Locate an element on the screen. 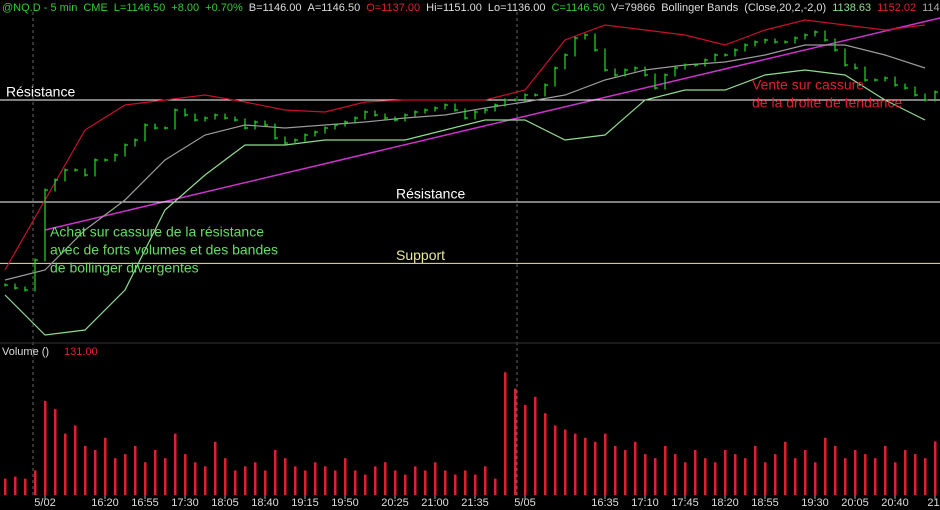 The height and width of the screenshot is (510, 940). header-field: Bollinger Bands is located at coordinates (700, 8).